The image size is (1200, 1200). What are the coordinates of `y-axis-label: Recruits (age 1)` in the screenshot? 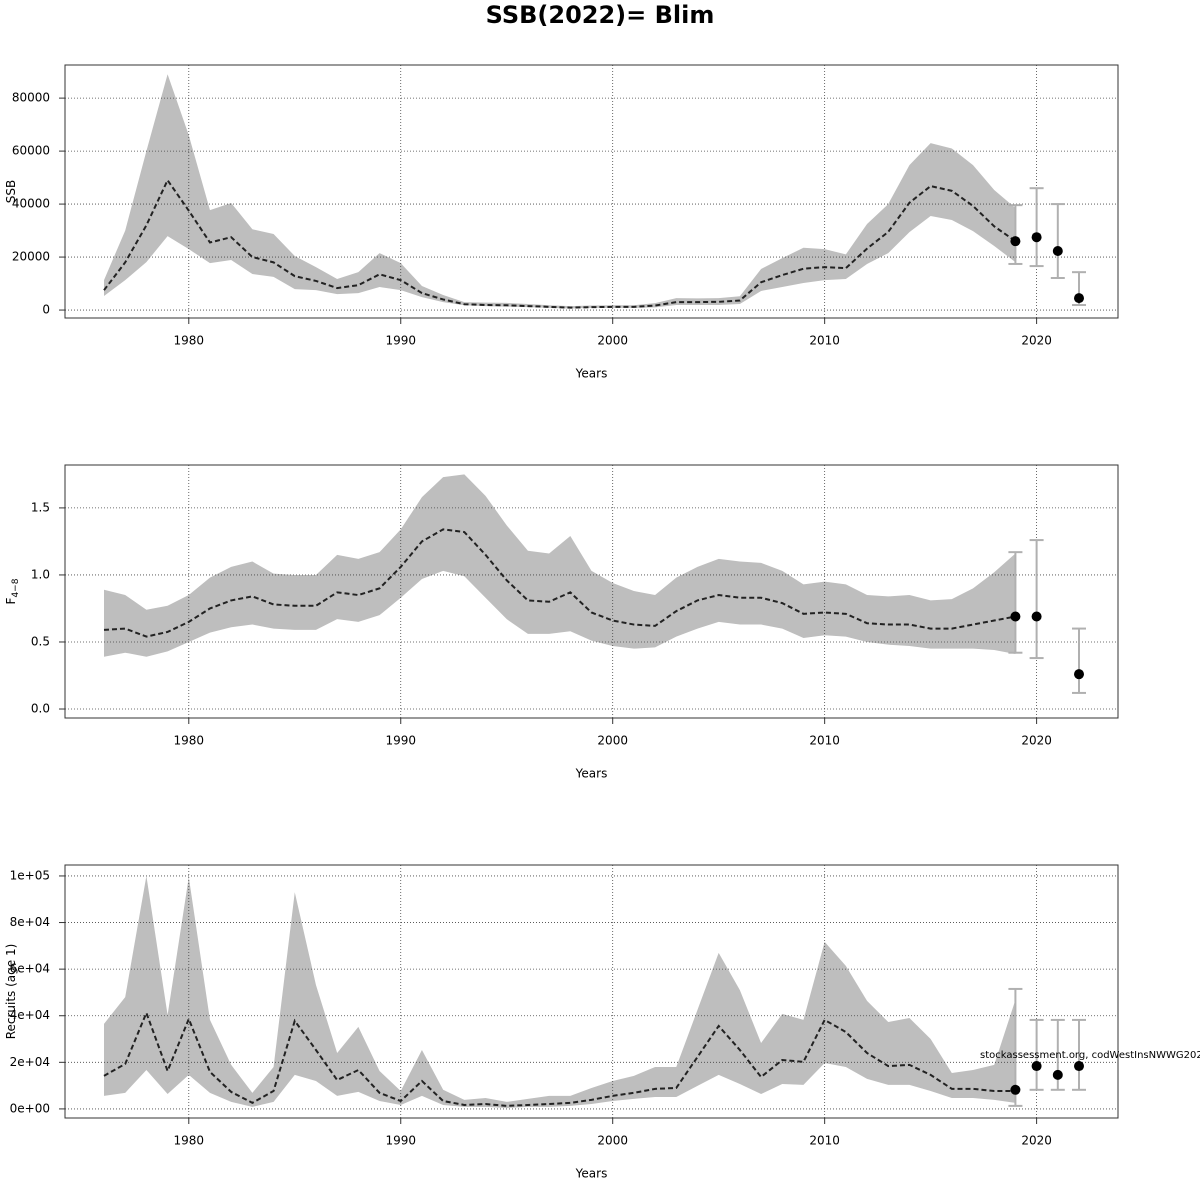 It's located at (11, 992).